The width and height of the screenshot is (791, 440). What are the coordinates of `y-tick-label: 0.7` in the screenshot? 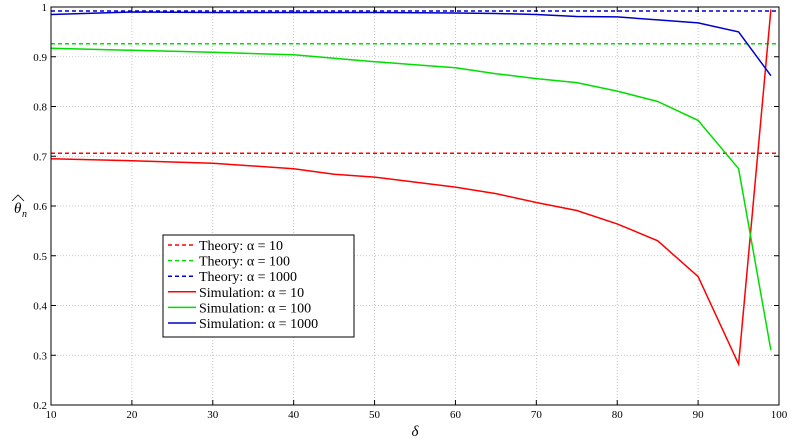 It's located at (40, 157).